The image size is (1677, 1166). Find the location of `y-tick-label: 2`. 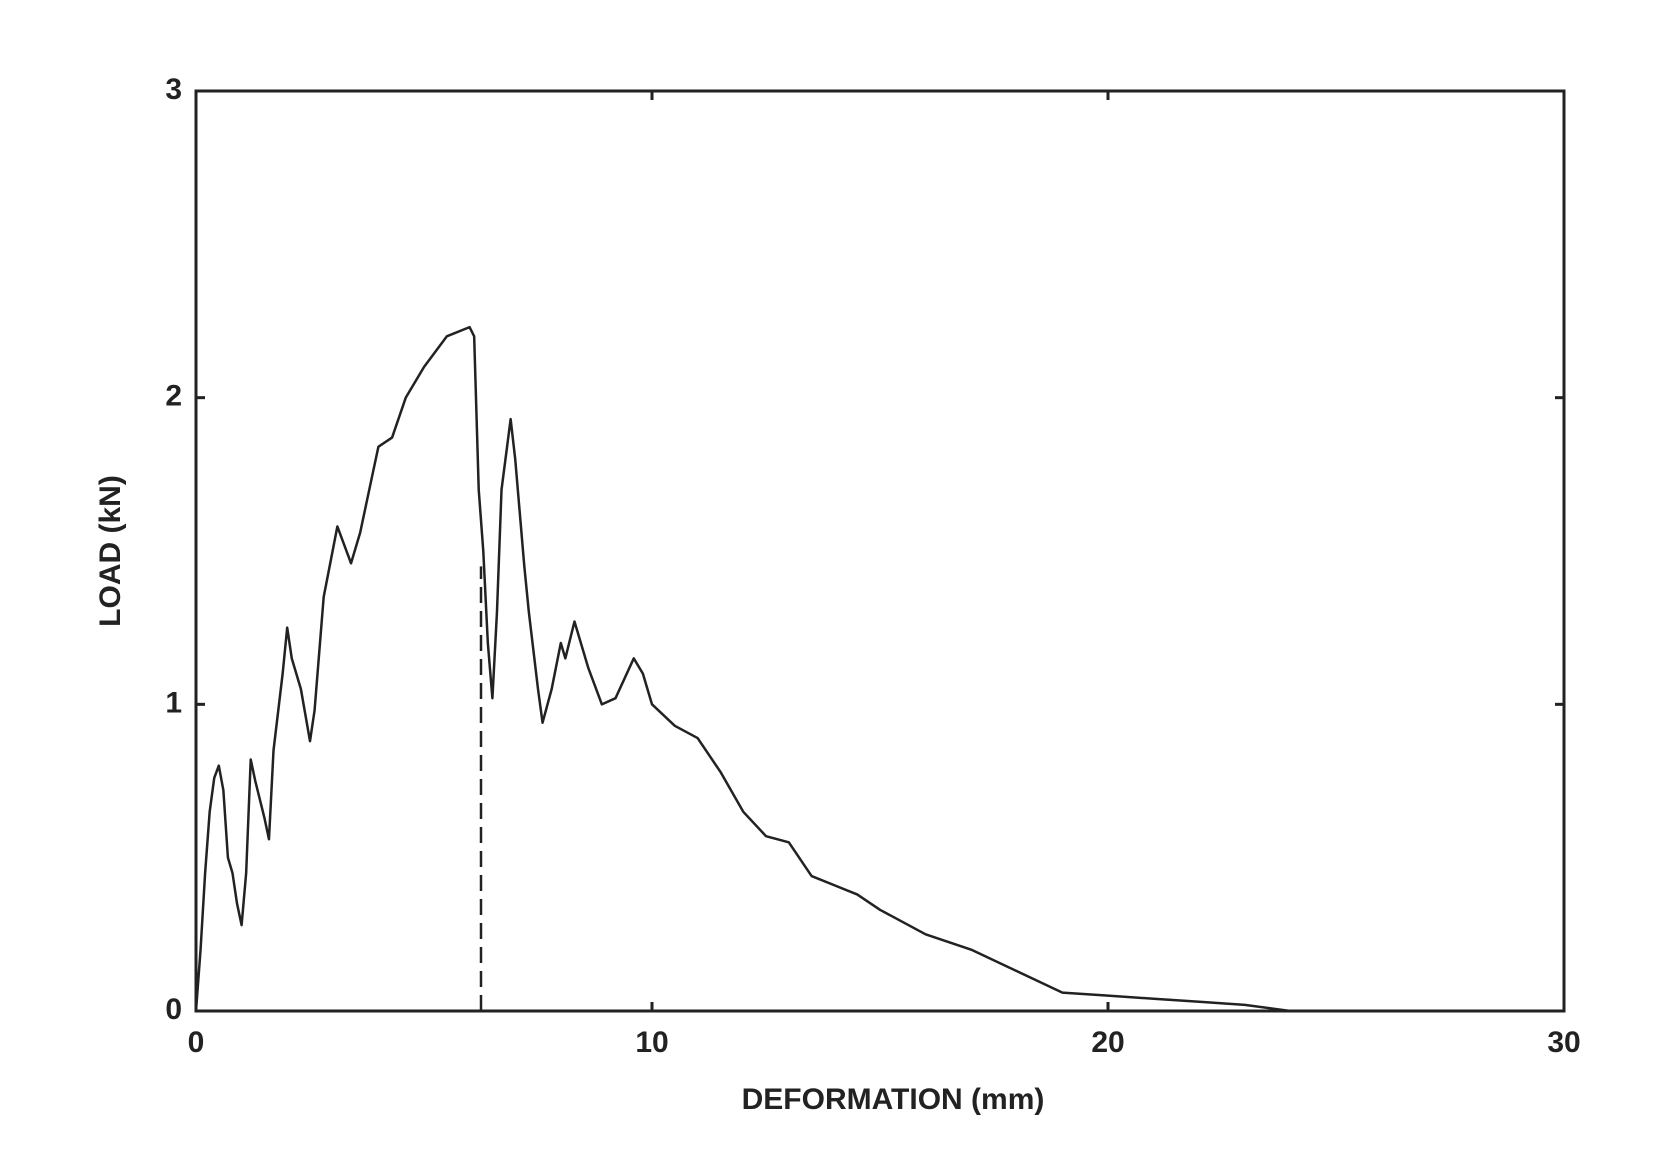

y-tick-label: 2 is located at coordinates (173, 396).